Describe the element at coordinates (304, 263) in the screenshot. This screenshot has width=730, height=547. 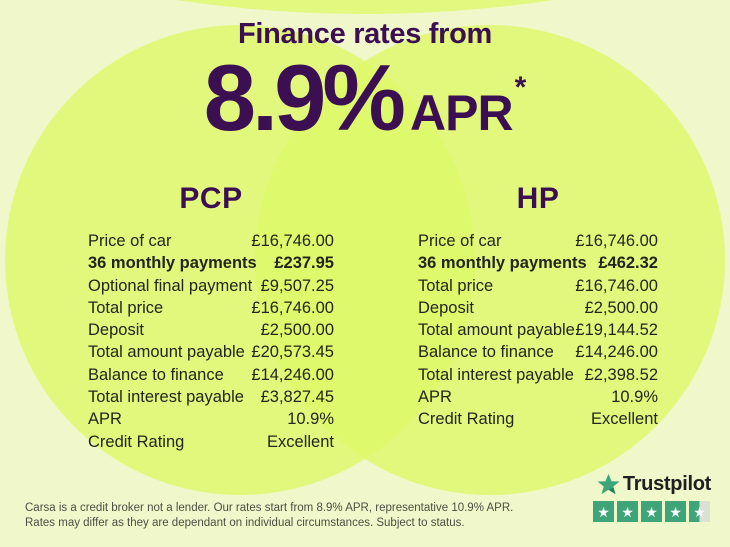
I see `row-value: £237.95` at that location.